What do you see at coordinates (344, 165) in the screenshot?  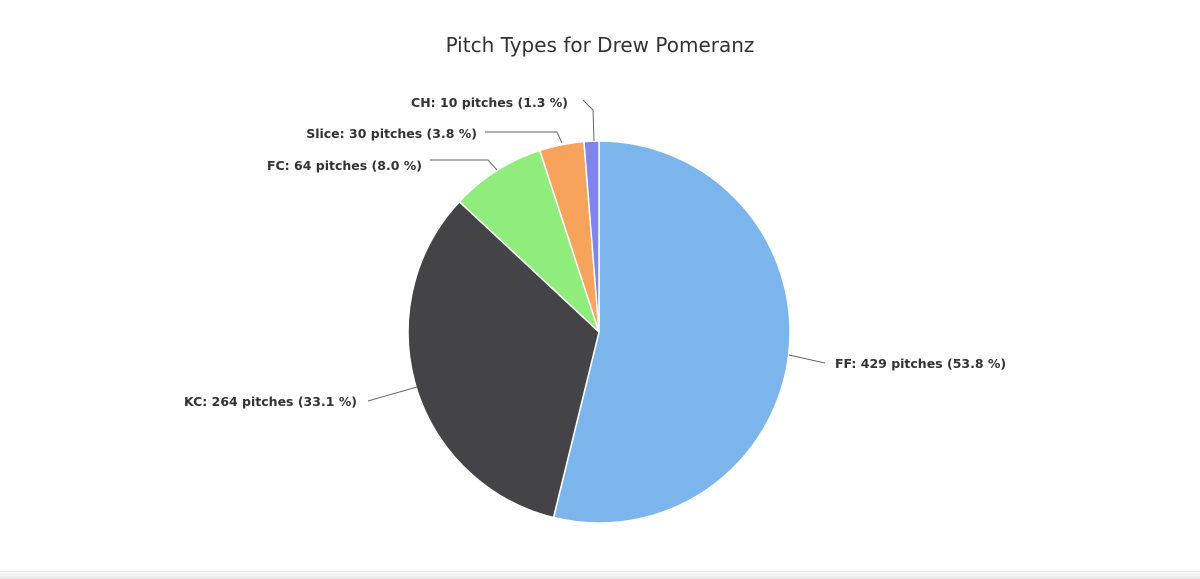 I see `data-label-fc: FC: 64 pitches (8.0 %)` at bounding box center [344, 165].